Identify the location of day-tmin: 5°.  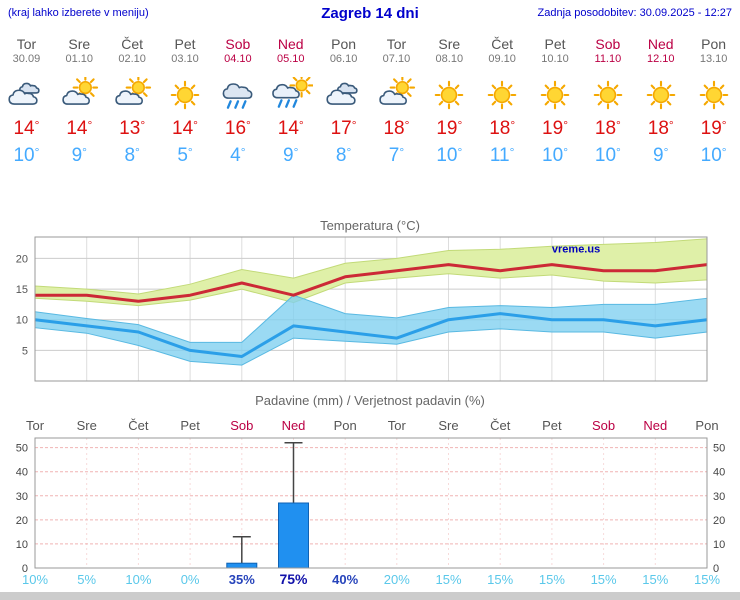
(185, 155).